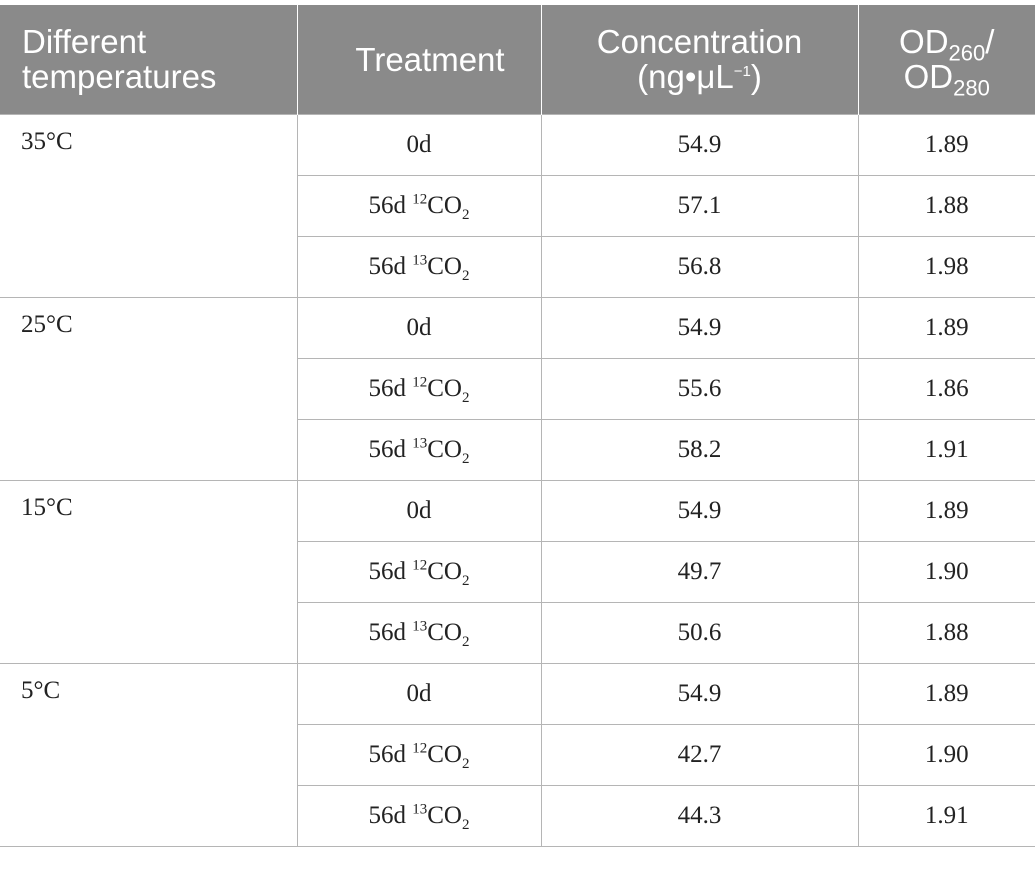  I want to click on od-ratio-cell: 1.86, so click(946, 388).